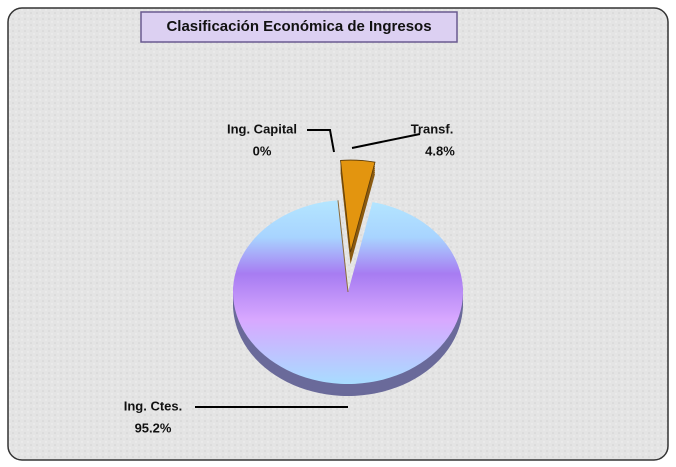 The image size is (676, 467). What do you see at coordinates (262, 128) in the screenshot?
I see `slice-label: Ing. Capital` at bounding box center [262, 128].